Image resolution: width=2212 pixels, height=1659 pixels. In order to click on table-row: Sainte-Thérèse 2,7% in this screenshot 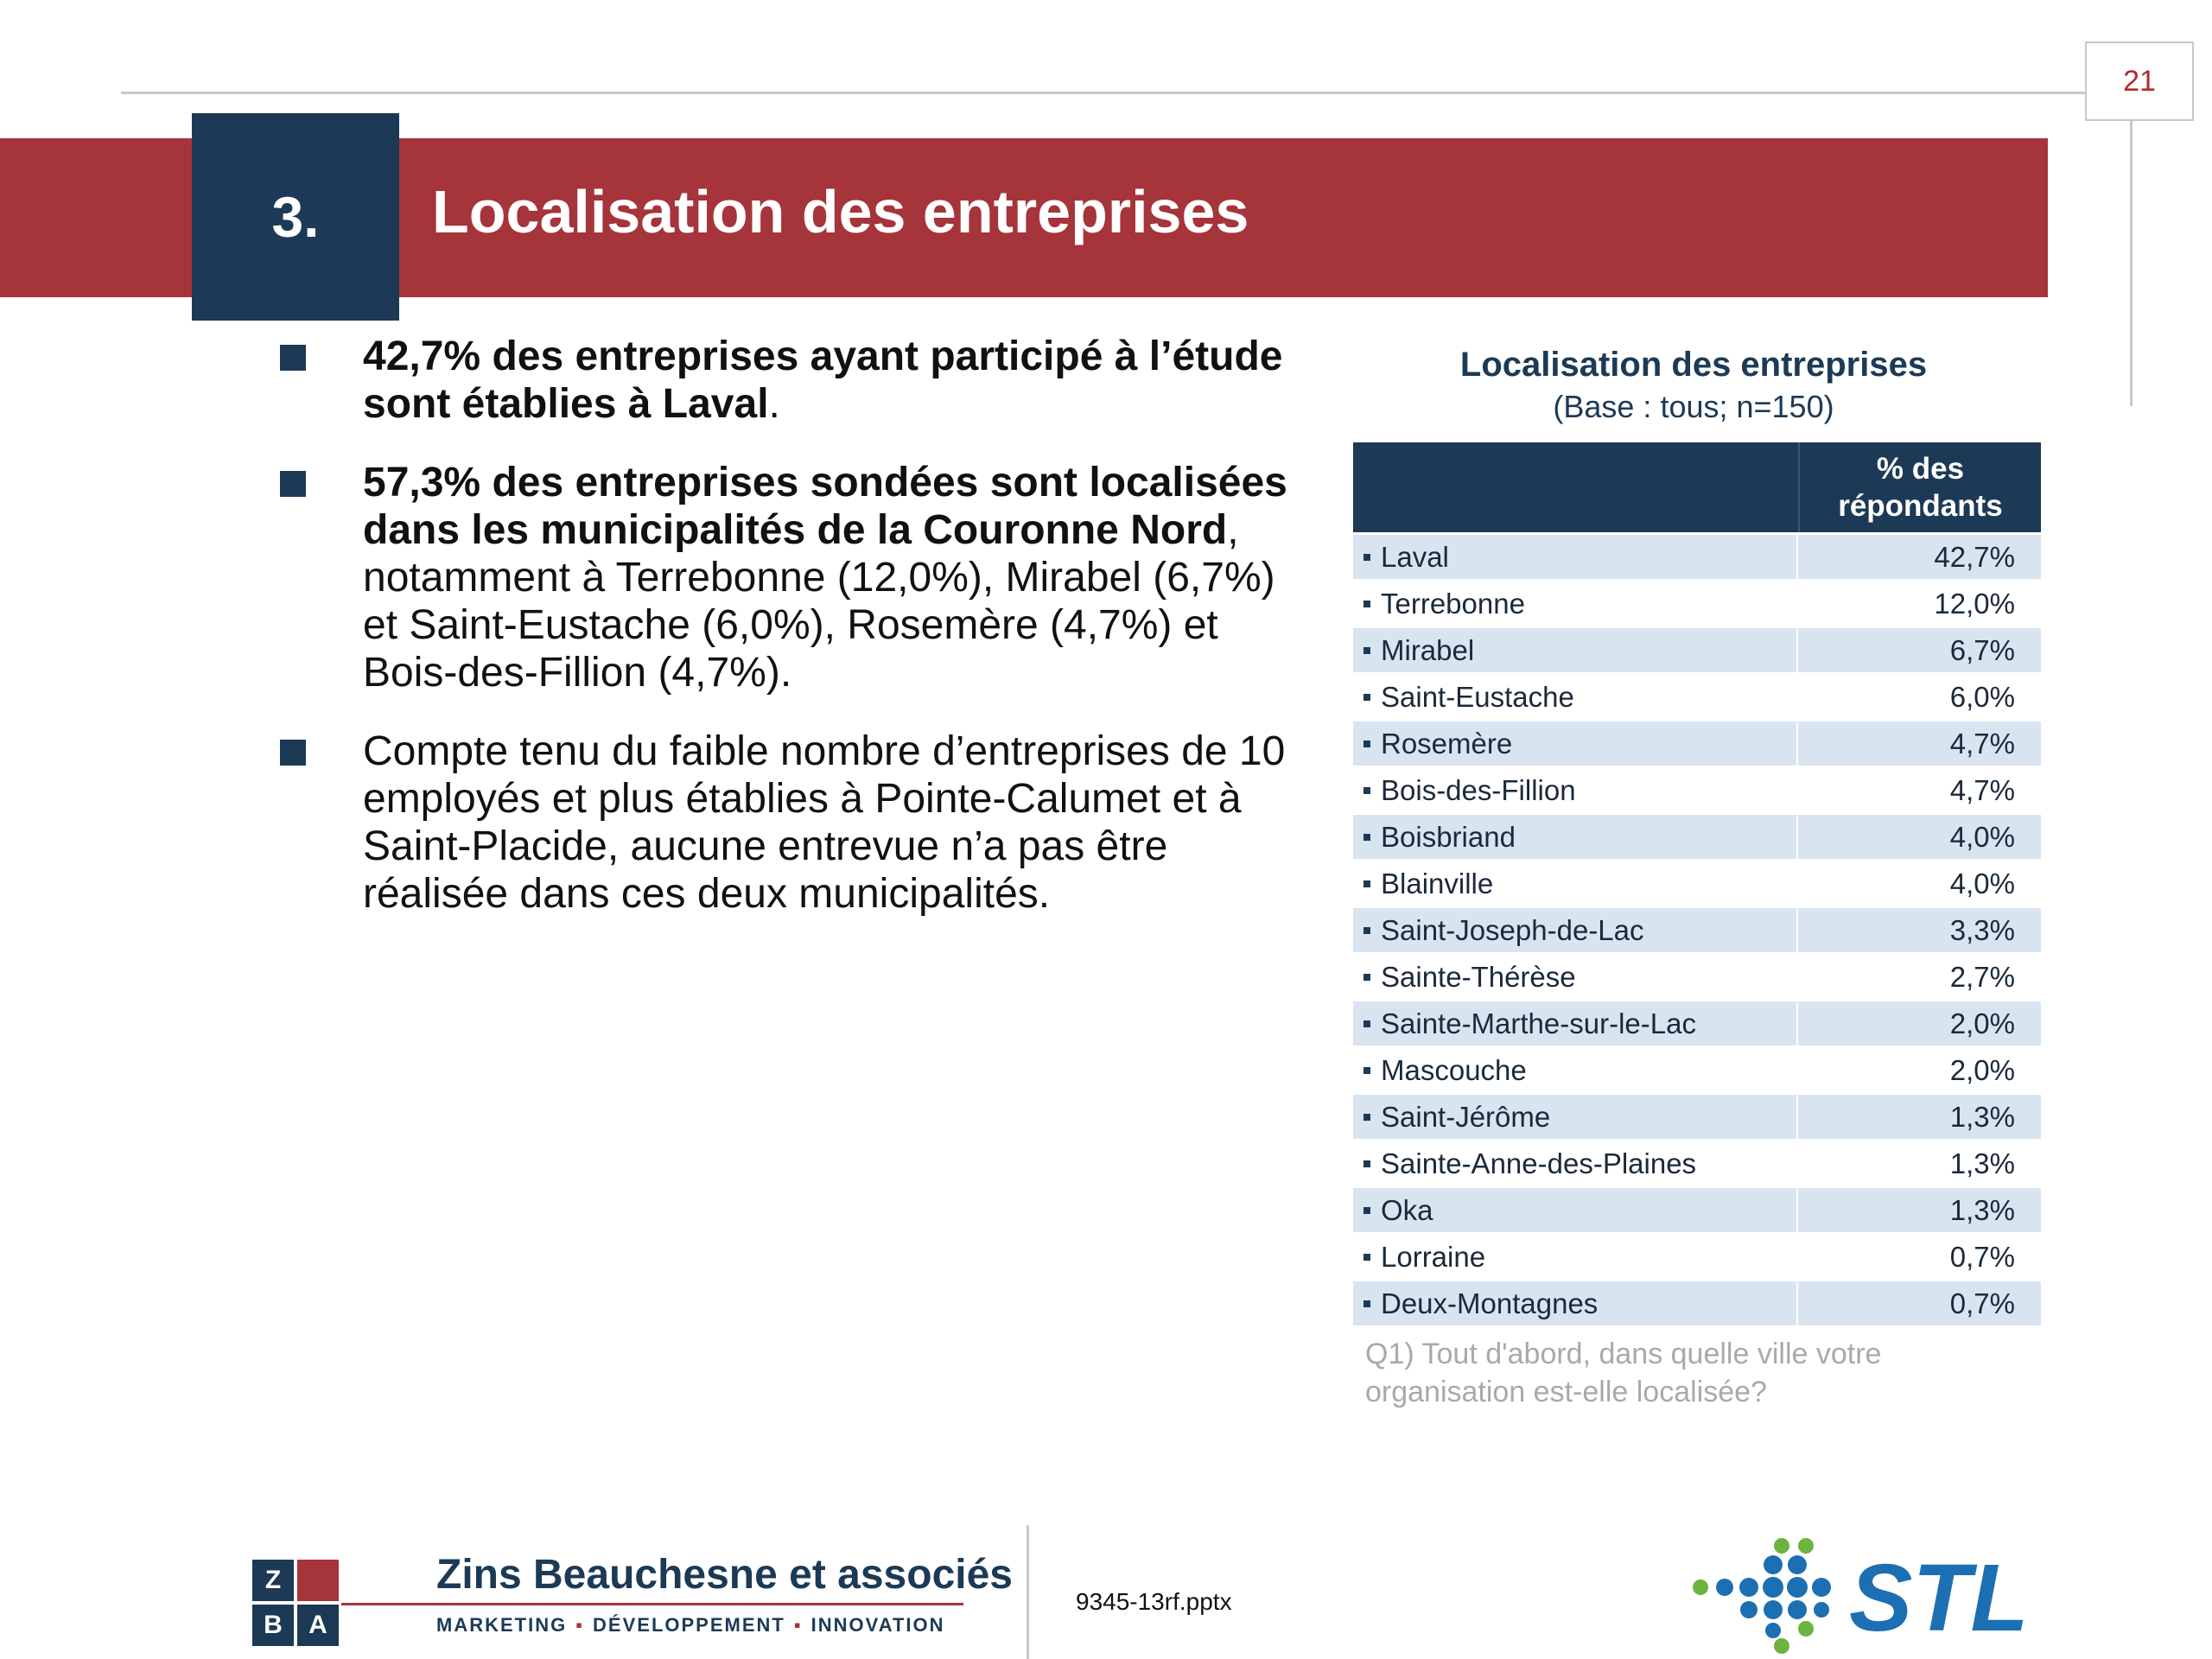, I will do `click(1697, 977)`.